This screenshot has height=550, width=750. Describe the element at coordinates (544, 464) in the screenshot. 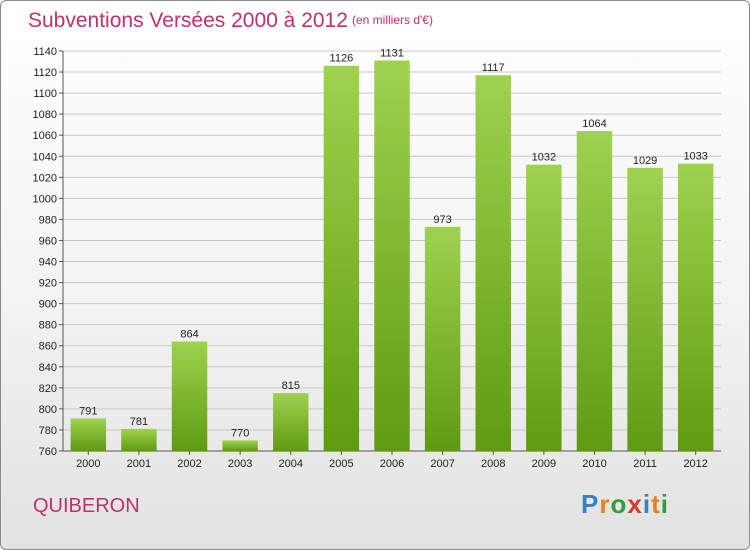

I see `x-tick-label: 2009` at that location.